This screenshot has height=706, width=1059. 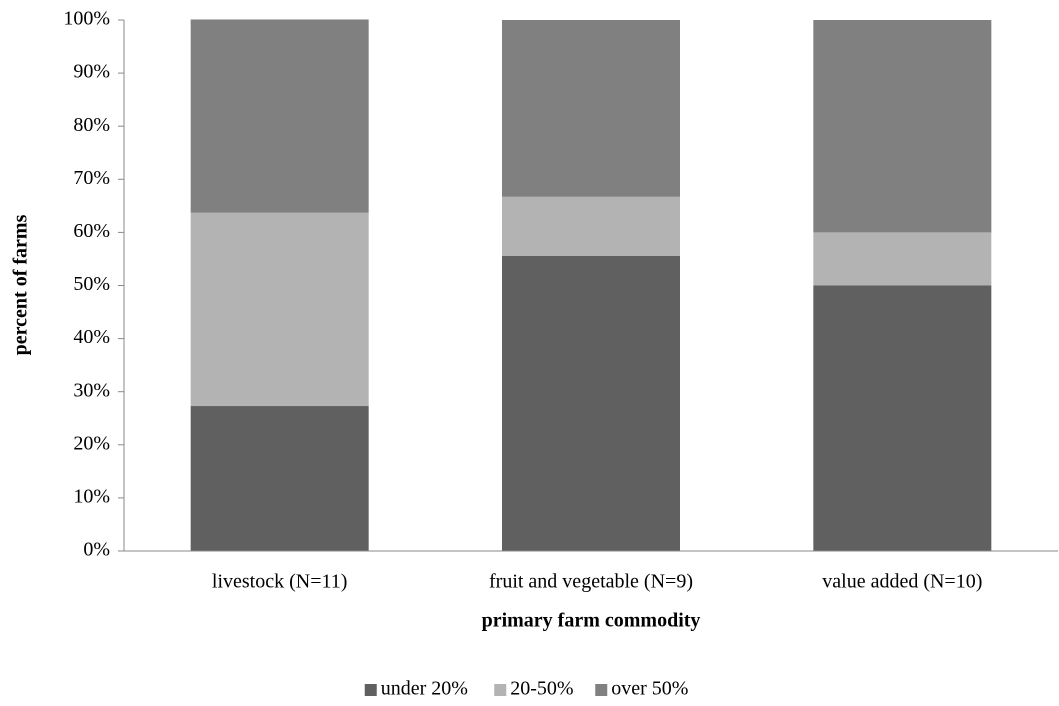 What do you see at coordinates (541, 689) in the screenshot?
I see `legend-label: 20-50%` at bounding box center [541, 689].